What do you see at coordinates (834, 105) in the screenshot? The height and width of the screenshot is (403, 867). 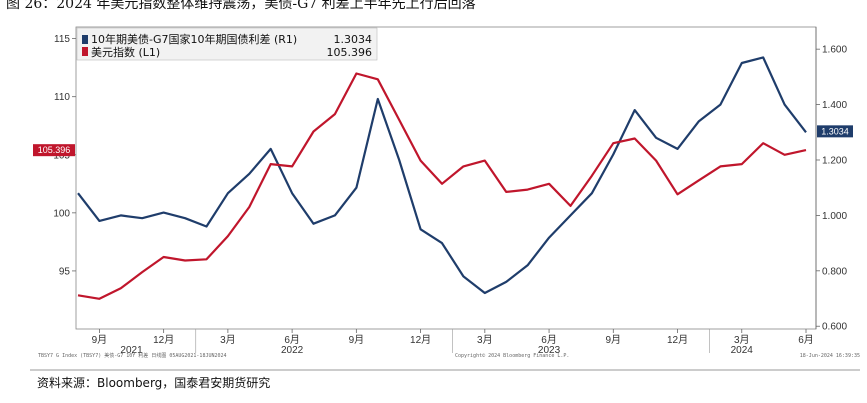 I see `right-y-tick-label: 1.400` at bounding box center [834, 105].